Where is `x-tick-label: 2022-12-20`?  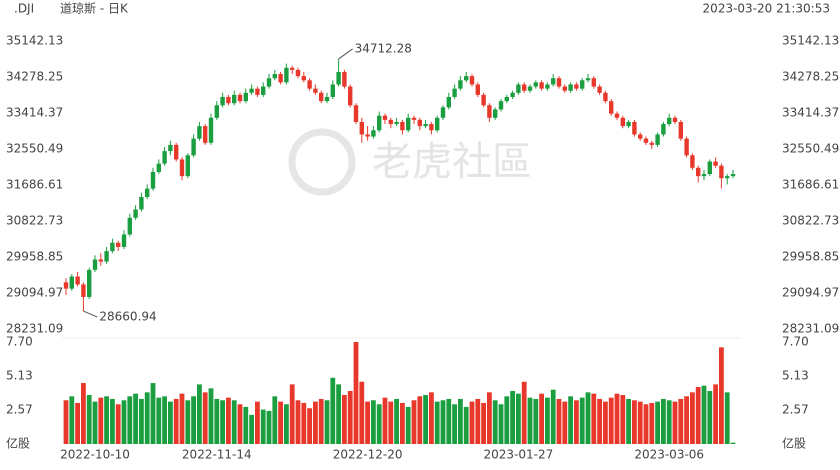 x-tick-label: 2022-12-20 is located at coordinates (368, 455).